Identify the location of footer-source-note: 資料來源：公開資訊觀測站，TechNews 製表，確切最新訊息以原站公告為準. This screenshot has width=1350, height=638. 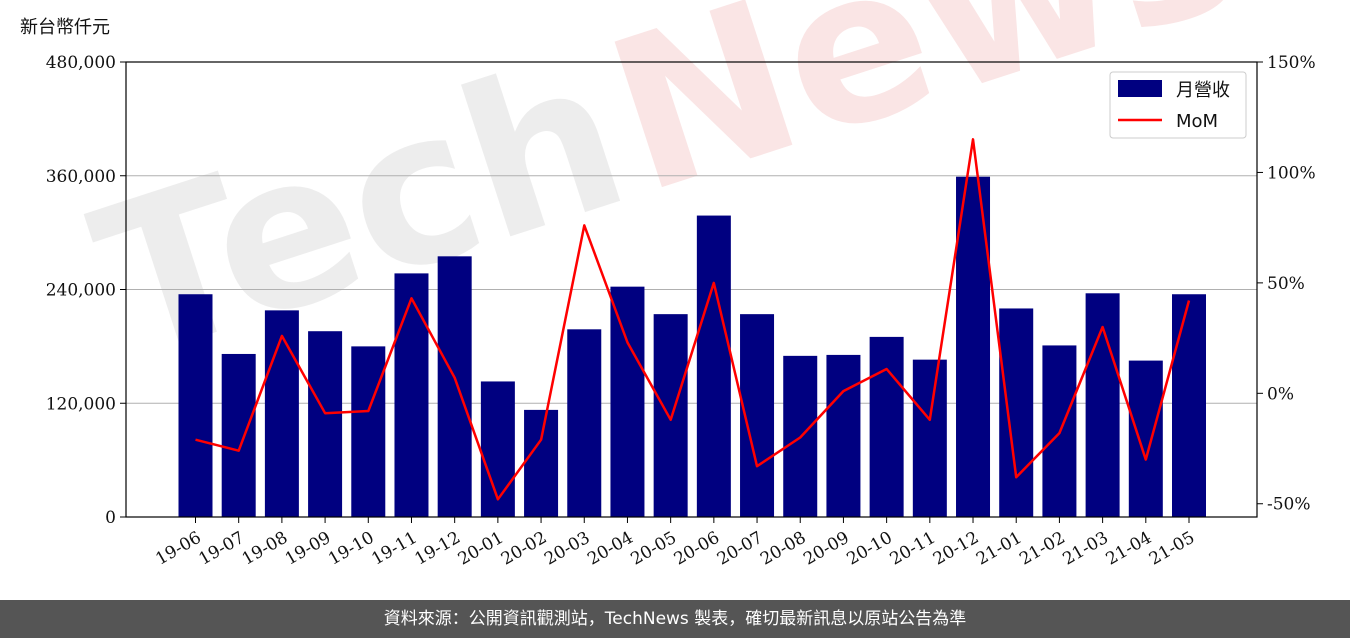
(675, 619).